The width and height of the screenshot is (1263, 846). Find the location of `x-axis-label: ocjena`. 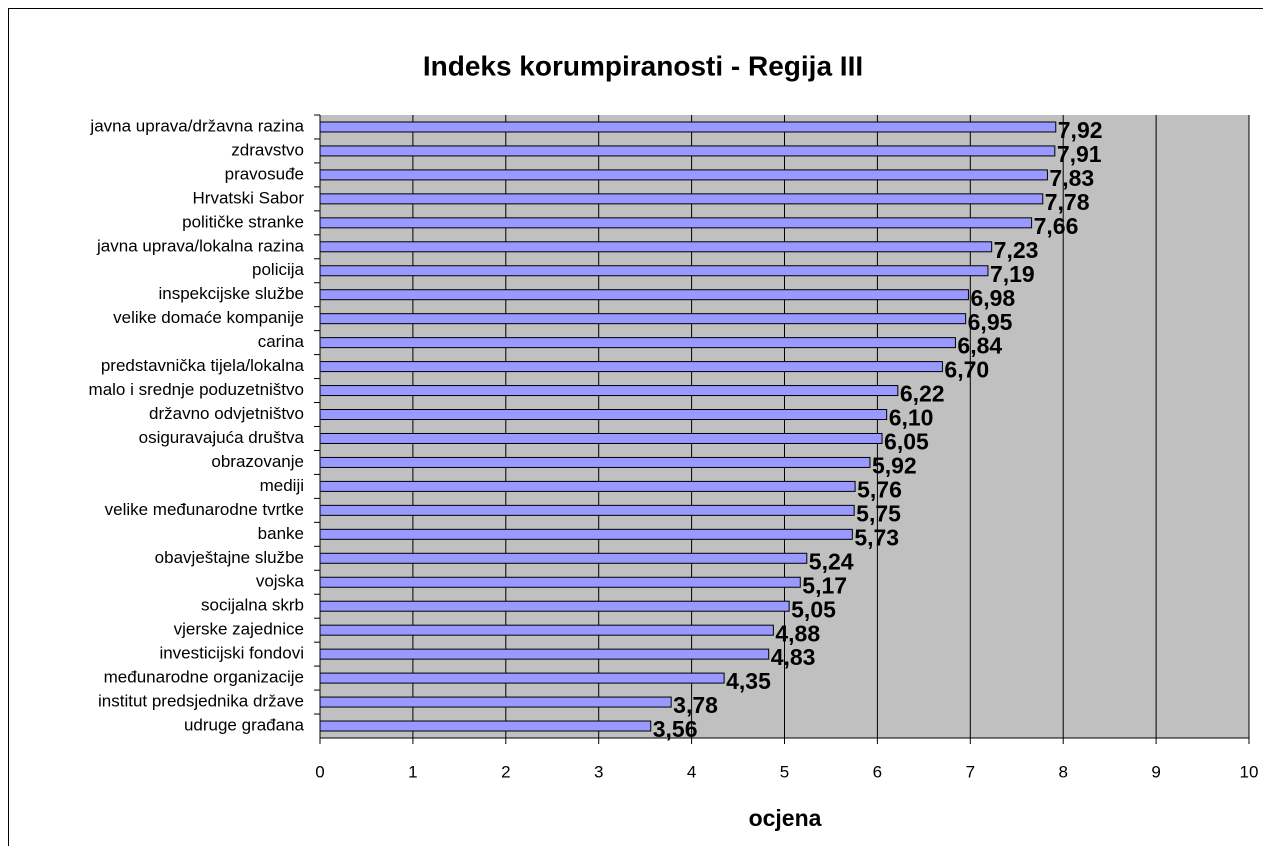

x-axis-label: ocjena is located at coordinates (785, 818).